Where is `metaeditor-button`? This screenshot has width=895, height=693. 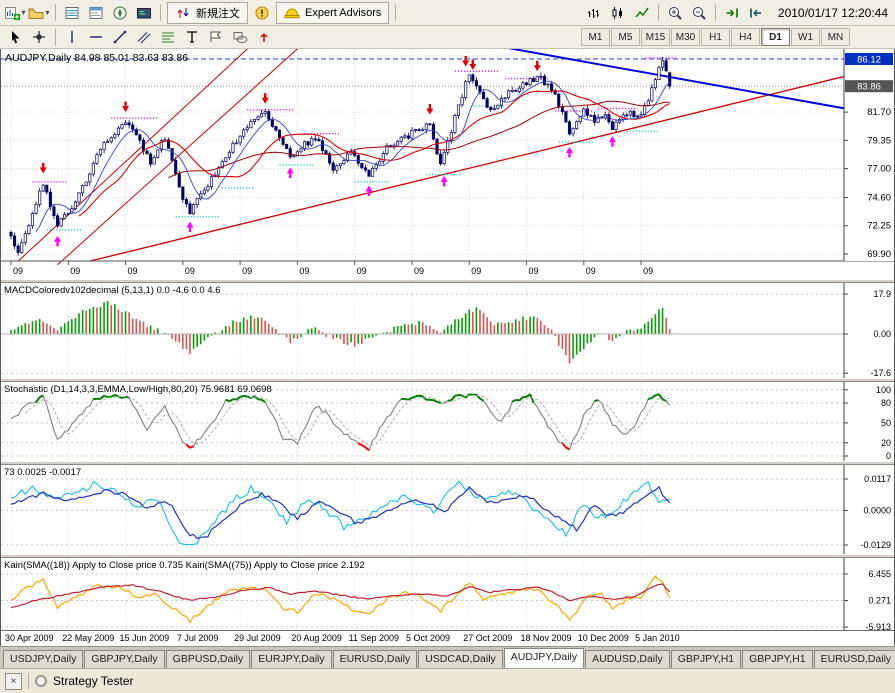
metaeditor-button is located at coordinates (262, 13).